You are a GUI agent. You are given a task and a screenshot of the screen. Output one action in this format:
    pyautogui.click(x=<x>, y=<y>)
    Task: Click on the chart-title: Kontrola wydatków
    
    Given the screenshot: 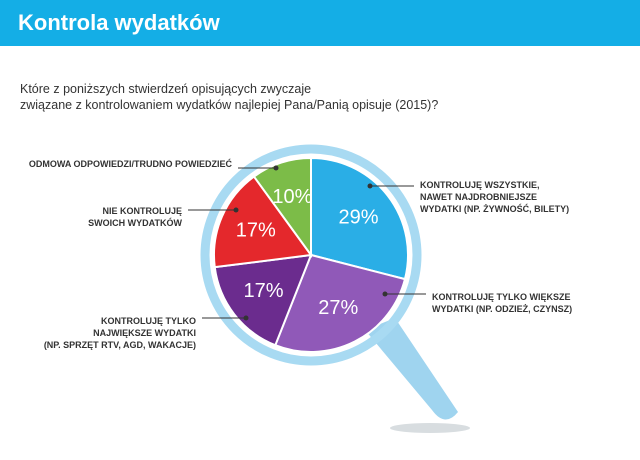 What is the action you would take?
    pyautogui.click(x=119, y=22)
    